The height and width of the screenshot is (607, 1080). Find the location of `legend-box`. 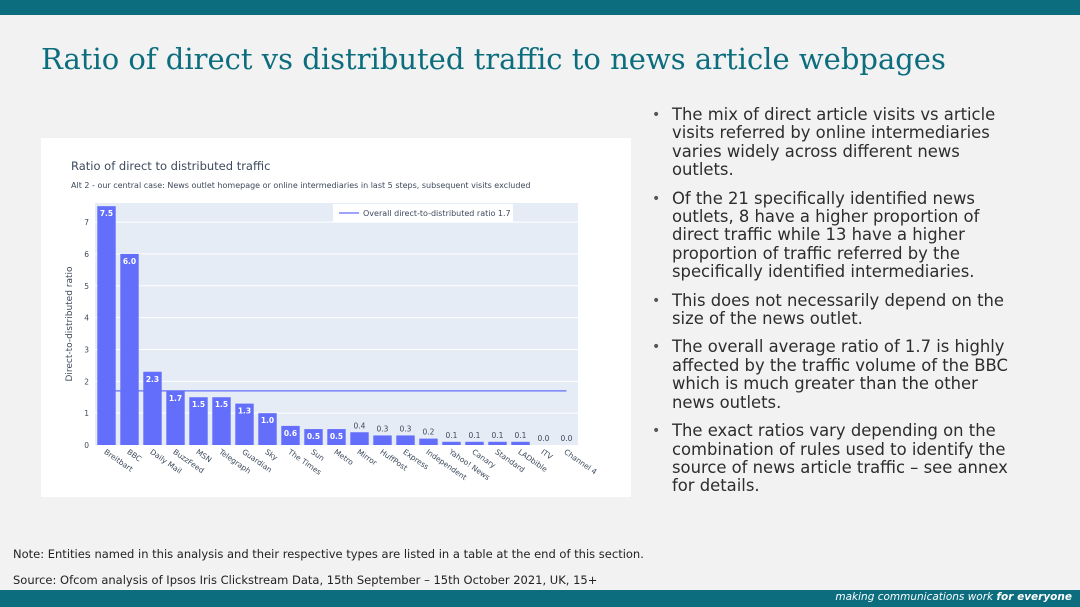

legend-box is located at coordinates (423, 213).